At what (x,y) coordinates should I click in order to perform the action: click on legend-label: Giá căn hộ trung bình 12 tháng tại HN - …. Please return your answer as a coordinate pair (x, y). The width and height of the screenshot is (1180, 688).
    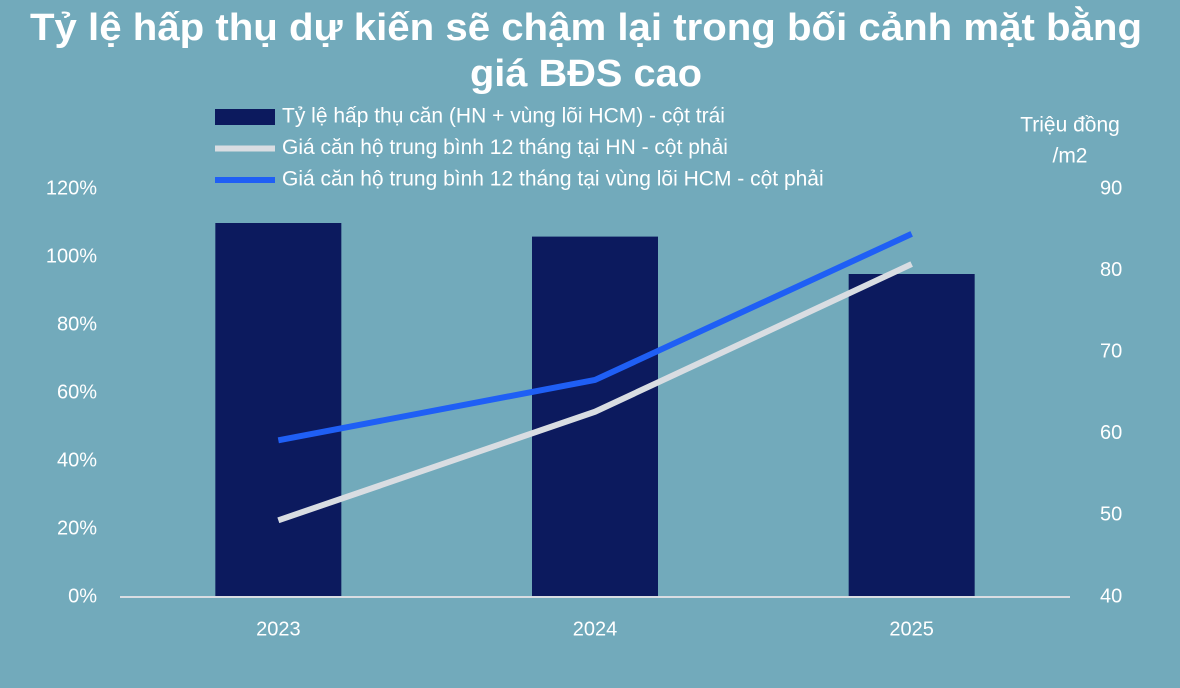
    Looking at the image, I should click on (505, 147).